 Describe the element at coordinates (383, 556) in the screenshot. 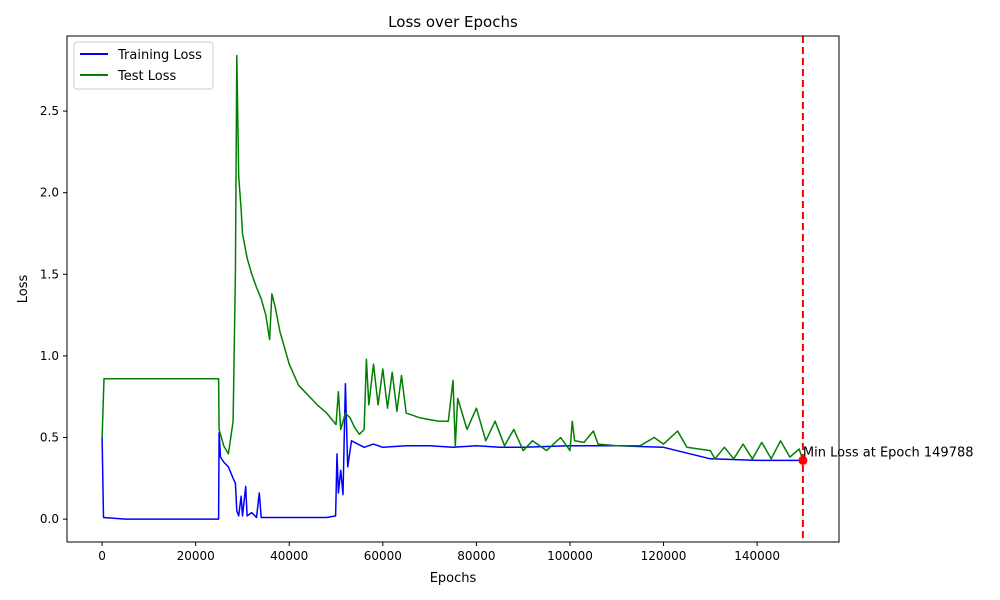

I see `x-tick-label: 60000` at that location.